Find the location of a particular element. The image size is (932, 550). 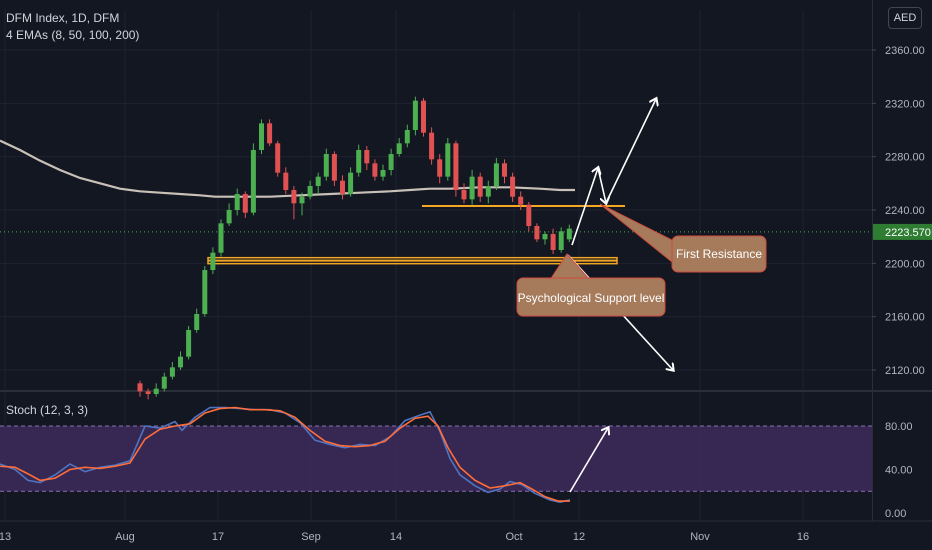

price-tick-label: 2120.00 is located at coordinates (905, 371).